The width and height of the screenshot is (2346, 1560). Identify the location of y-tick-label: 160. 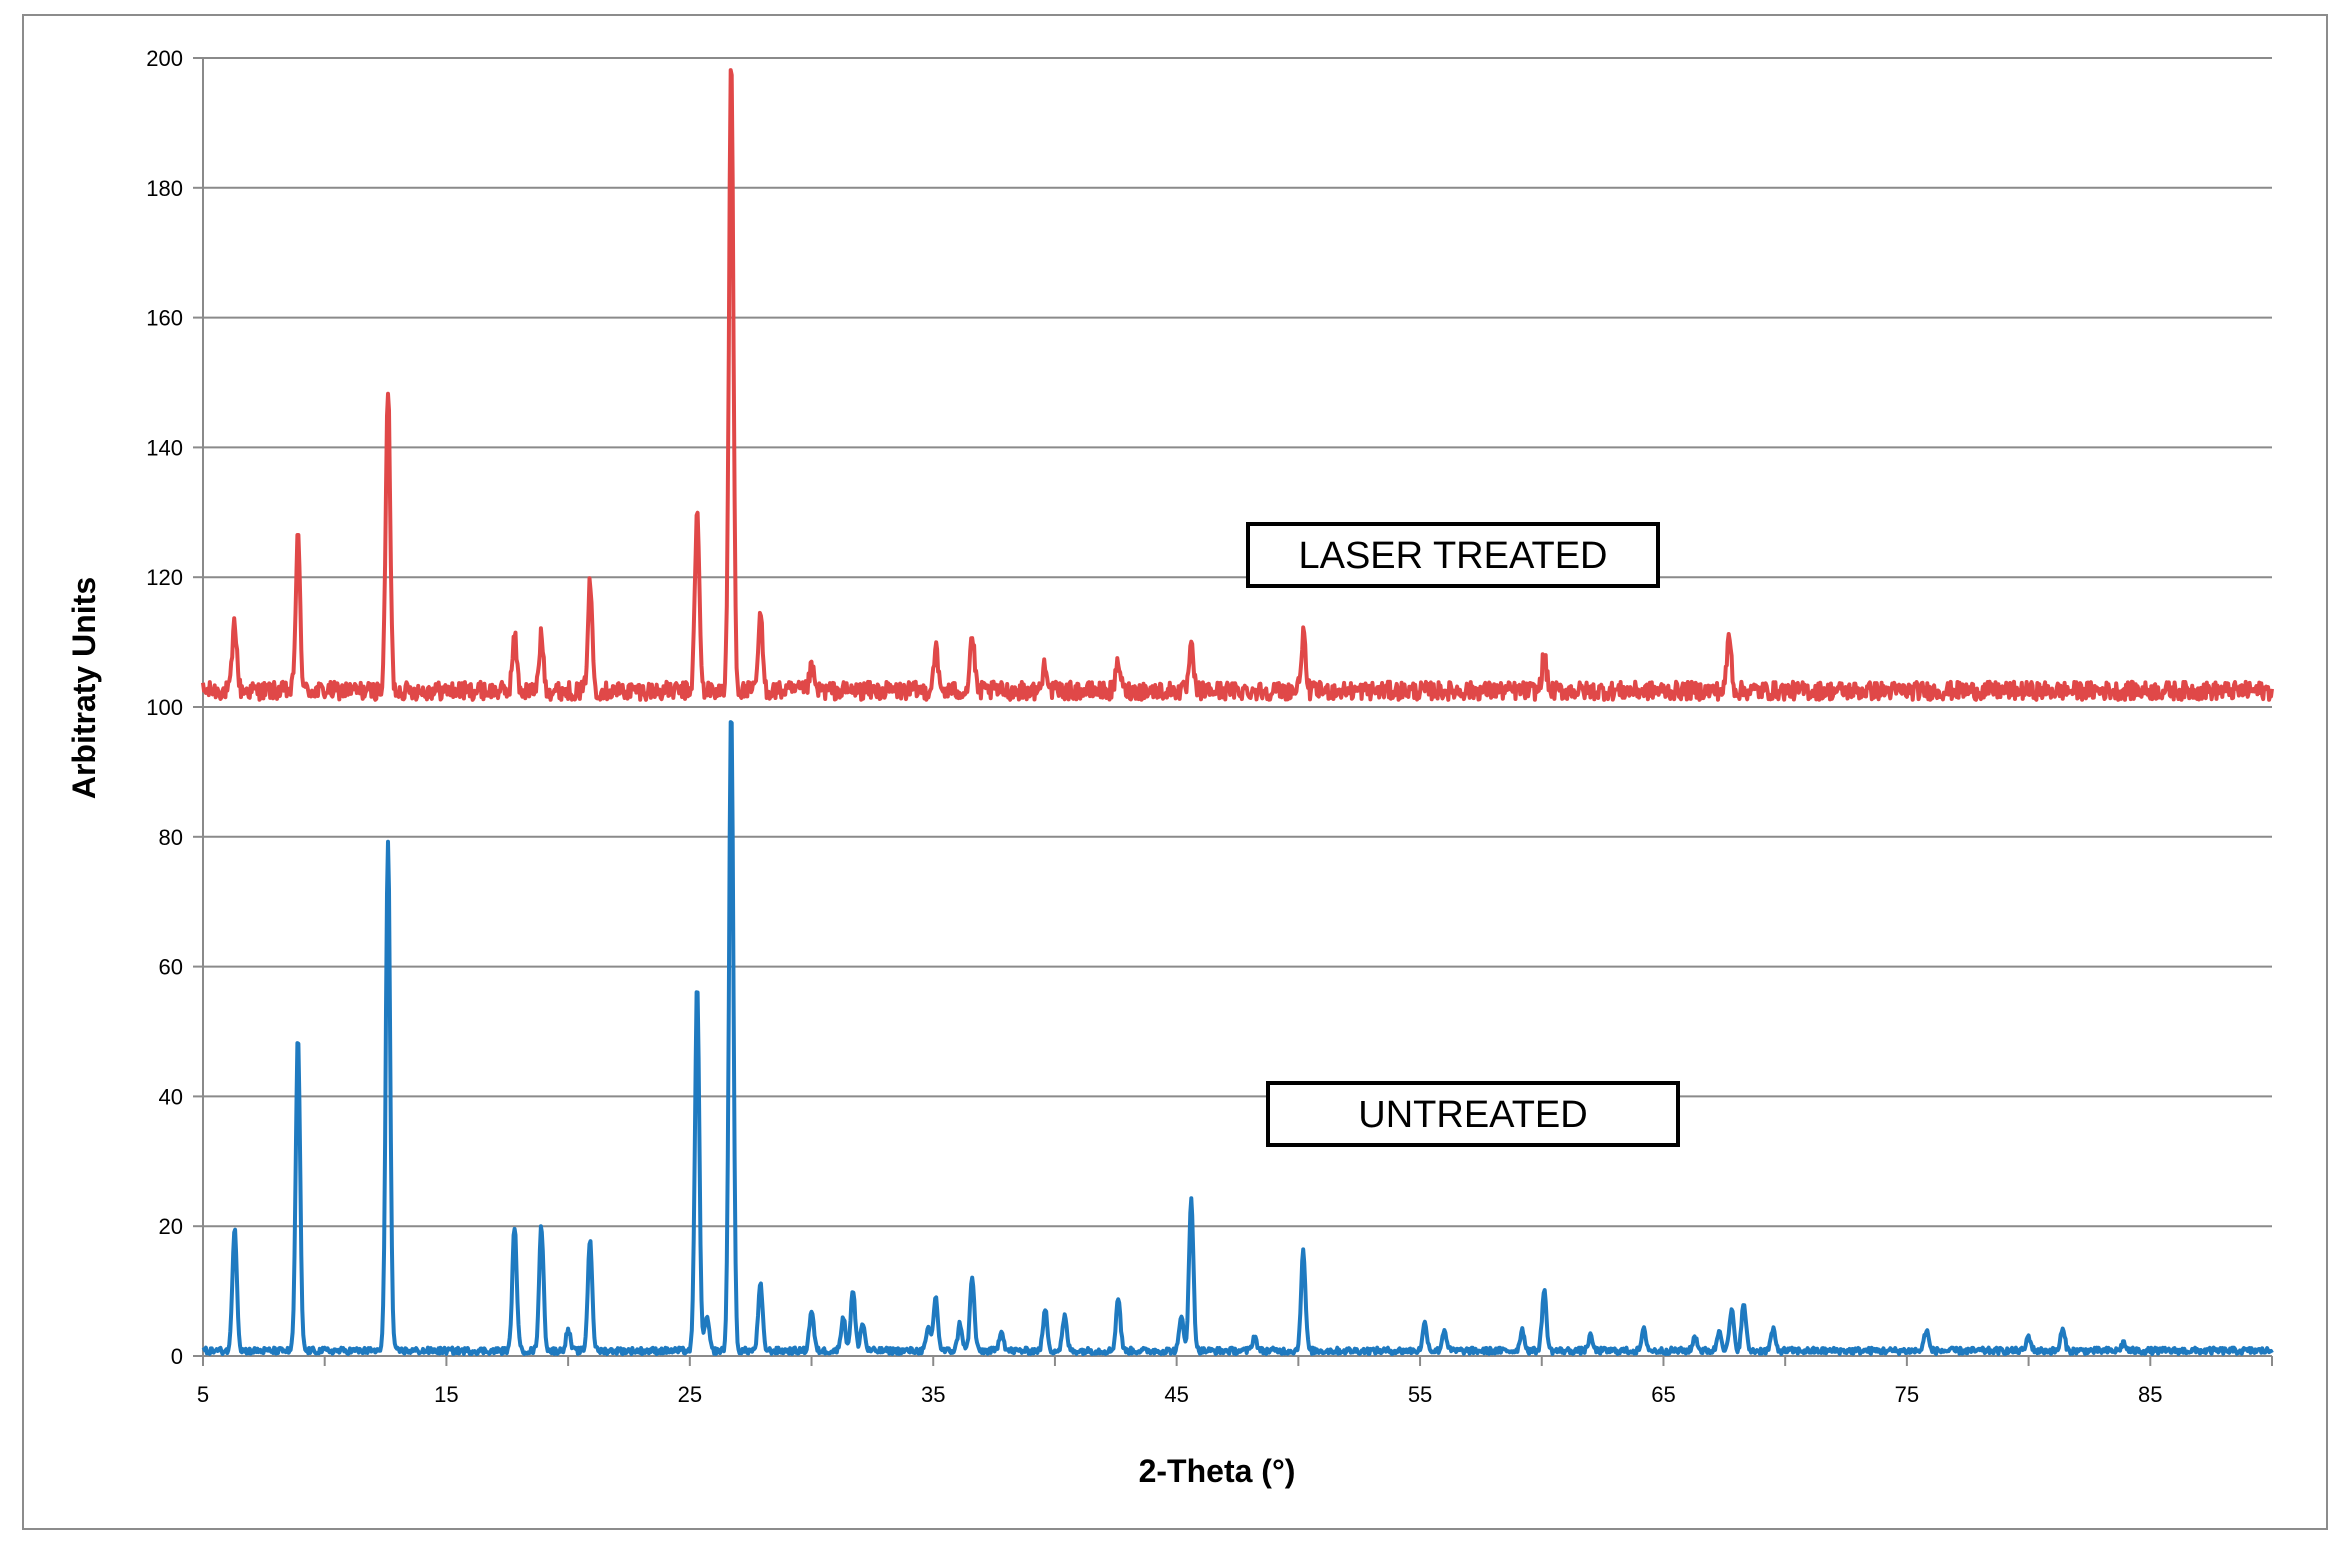
(164, 318).